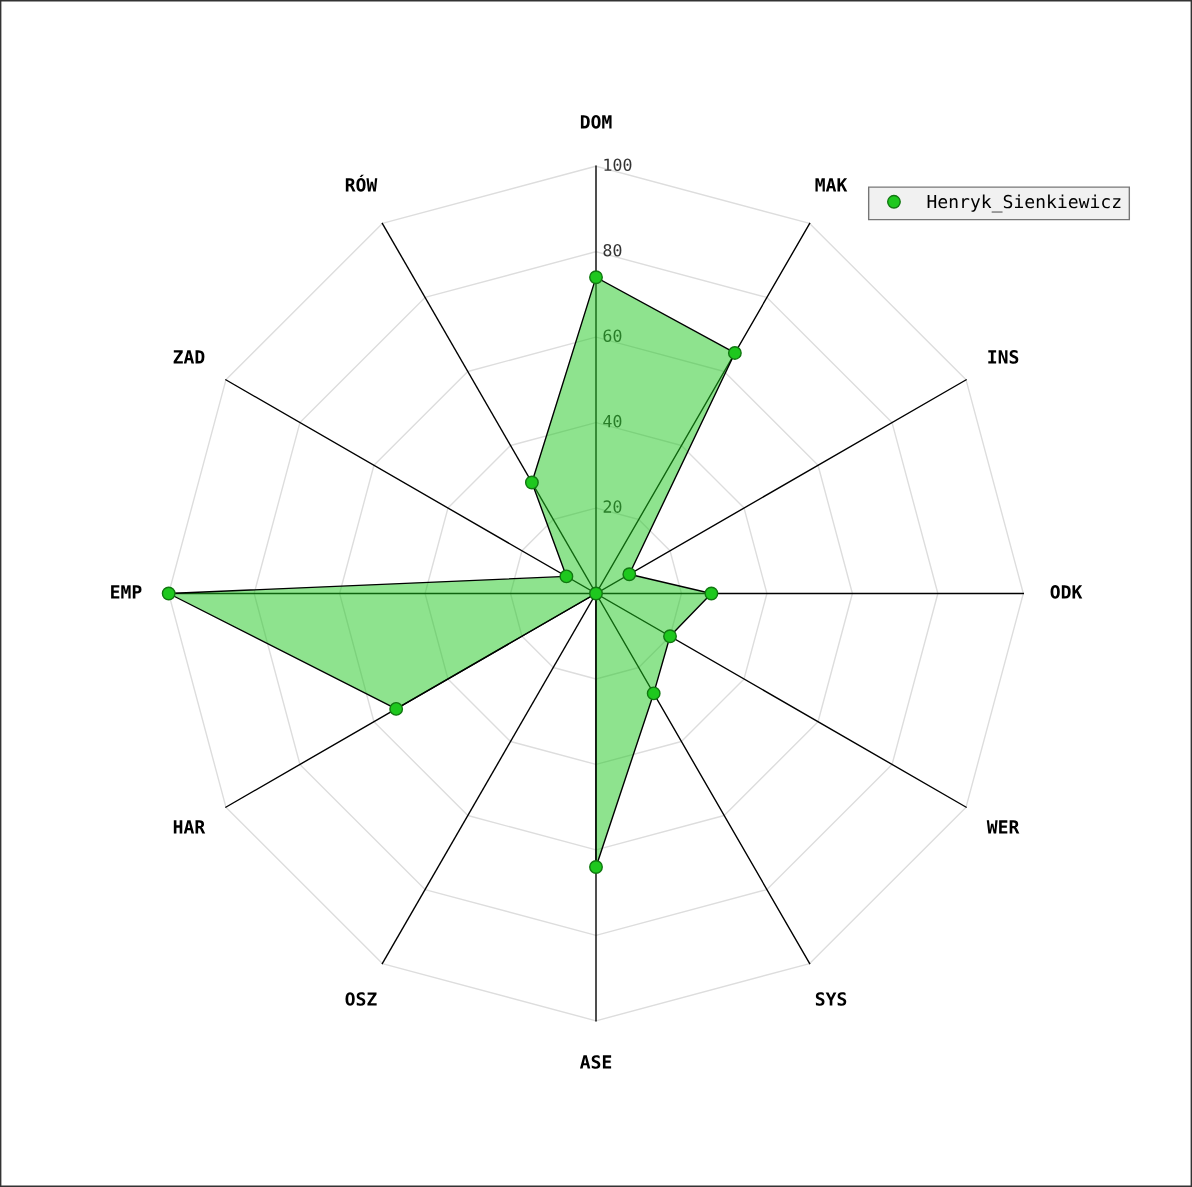 This screenshot has height=1187, width=1192. I want to click on legend-label: Henryk_Sienkiewicz, so click(1024, 203).